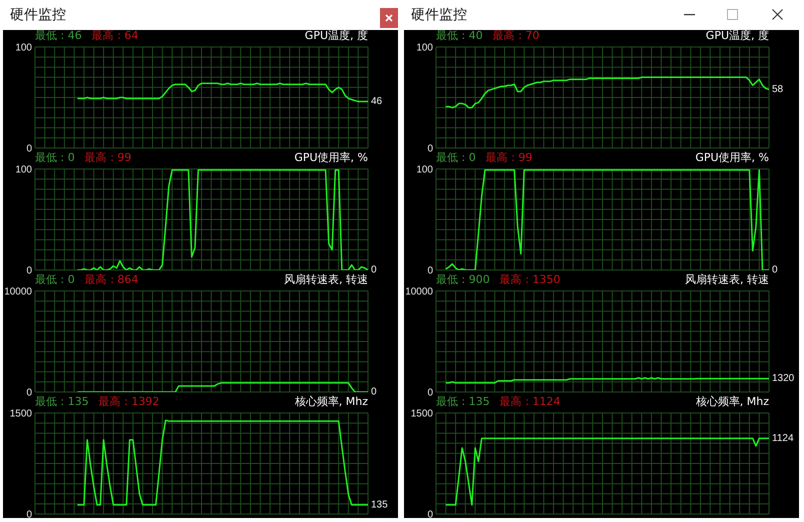  What do you see at coordinates (377, 102) in the screenshot?
I see `data-label: 46` at bounding box center [377, 102].